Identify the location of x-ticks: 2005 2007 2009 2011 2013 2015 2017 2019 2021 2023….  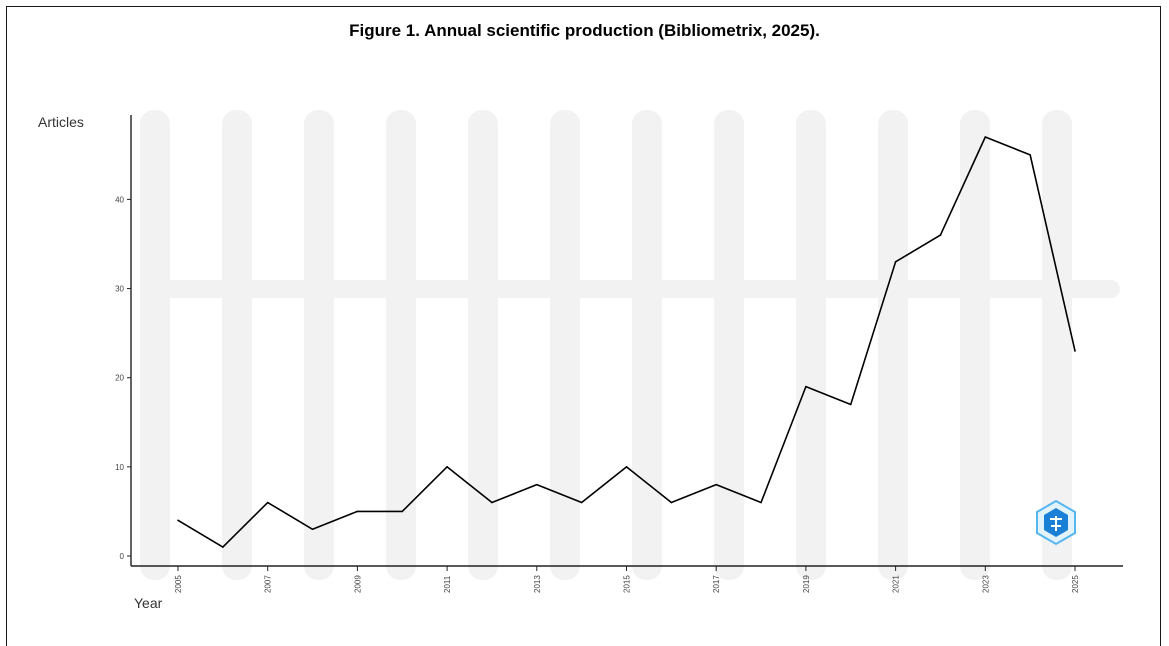
(627, 579).